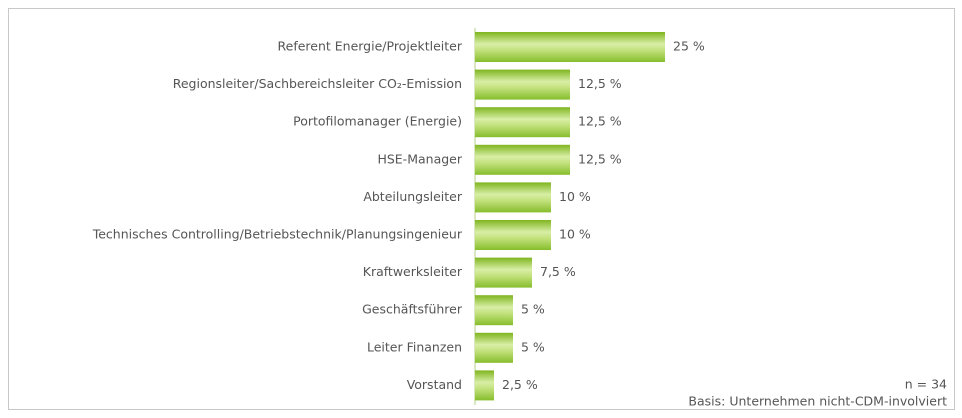  I want to click on category-label: HSE-Manager, so click(419, 158).